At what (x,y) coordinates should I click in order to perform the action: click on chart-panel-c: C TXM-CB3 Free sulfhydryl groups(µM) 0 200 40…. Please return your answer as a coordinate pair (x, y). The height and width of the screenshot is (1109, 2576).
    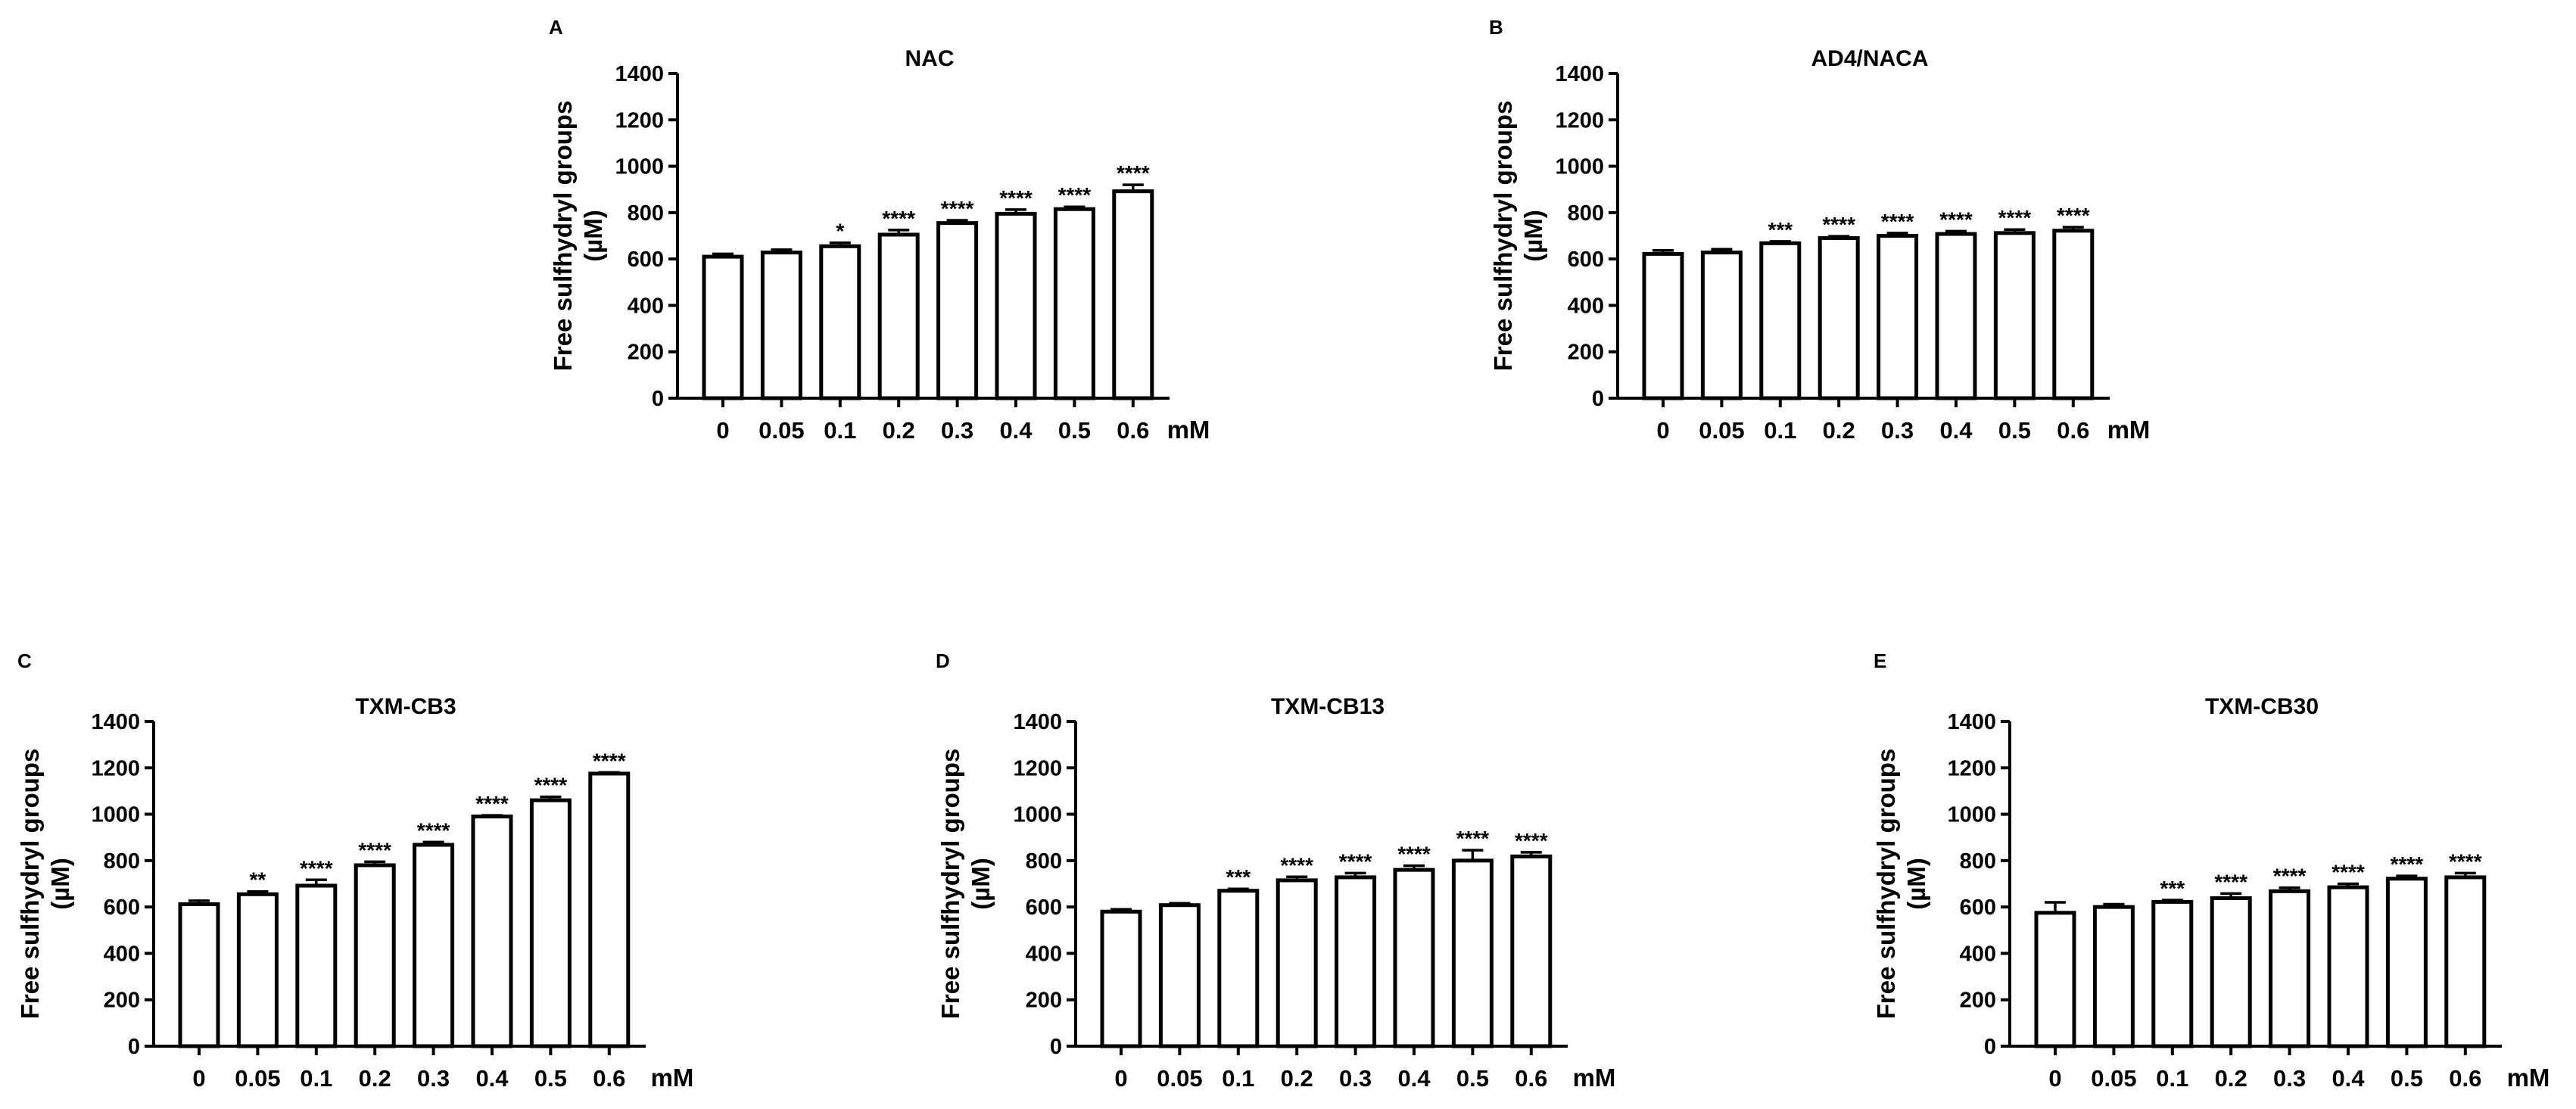
    Looking at the image, I should click on (354, 871).